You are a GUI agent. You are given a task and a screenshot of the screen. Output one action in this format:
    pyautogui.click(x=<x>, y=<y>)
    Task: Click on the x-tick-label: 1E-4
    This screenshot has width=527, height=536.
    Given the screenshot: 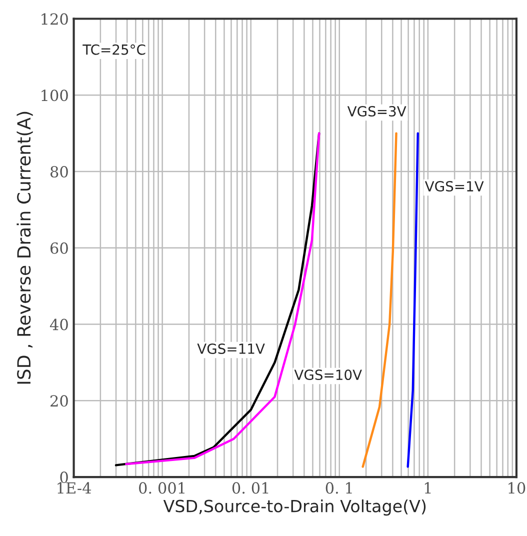 What is the action you would take?
    pyautogui.click(x=75, y=488)
    